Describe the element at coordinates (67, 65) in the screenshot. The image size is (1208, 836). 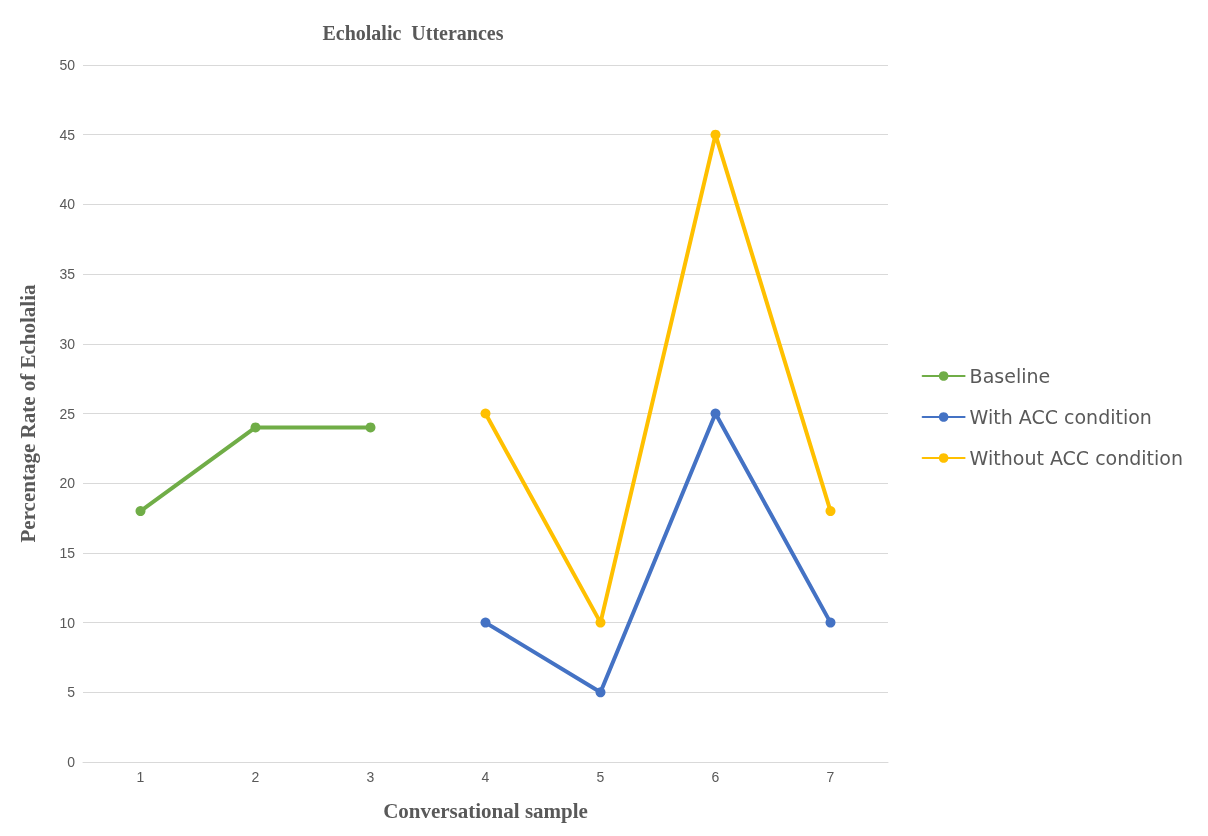
I see `y-tick-label: 50` at that location.